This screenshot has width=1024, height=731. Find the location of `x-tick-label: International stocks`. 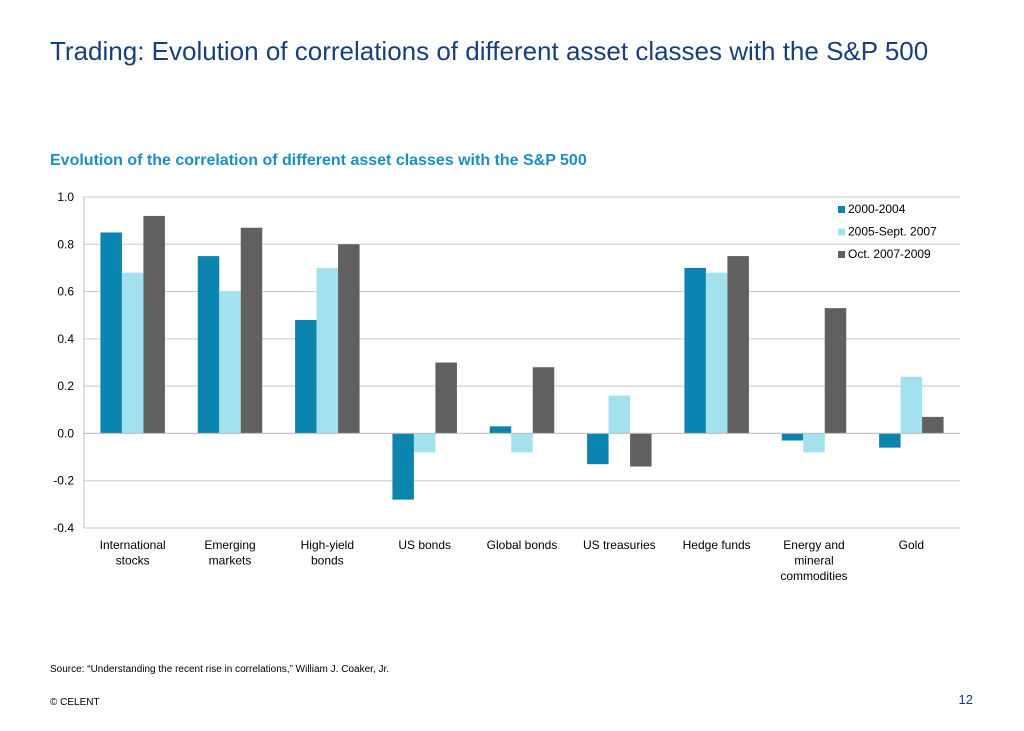

x-tick-label: International stocks is located at coordinates (133, 553).